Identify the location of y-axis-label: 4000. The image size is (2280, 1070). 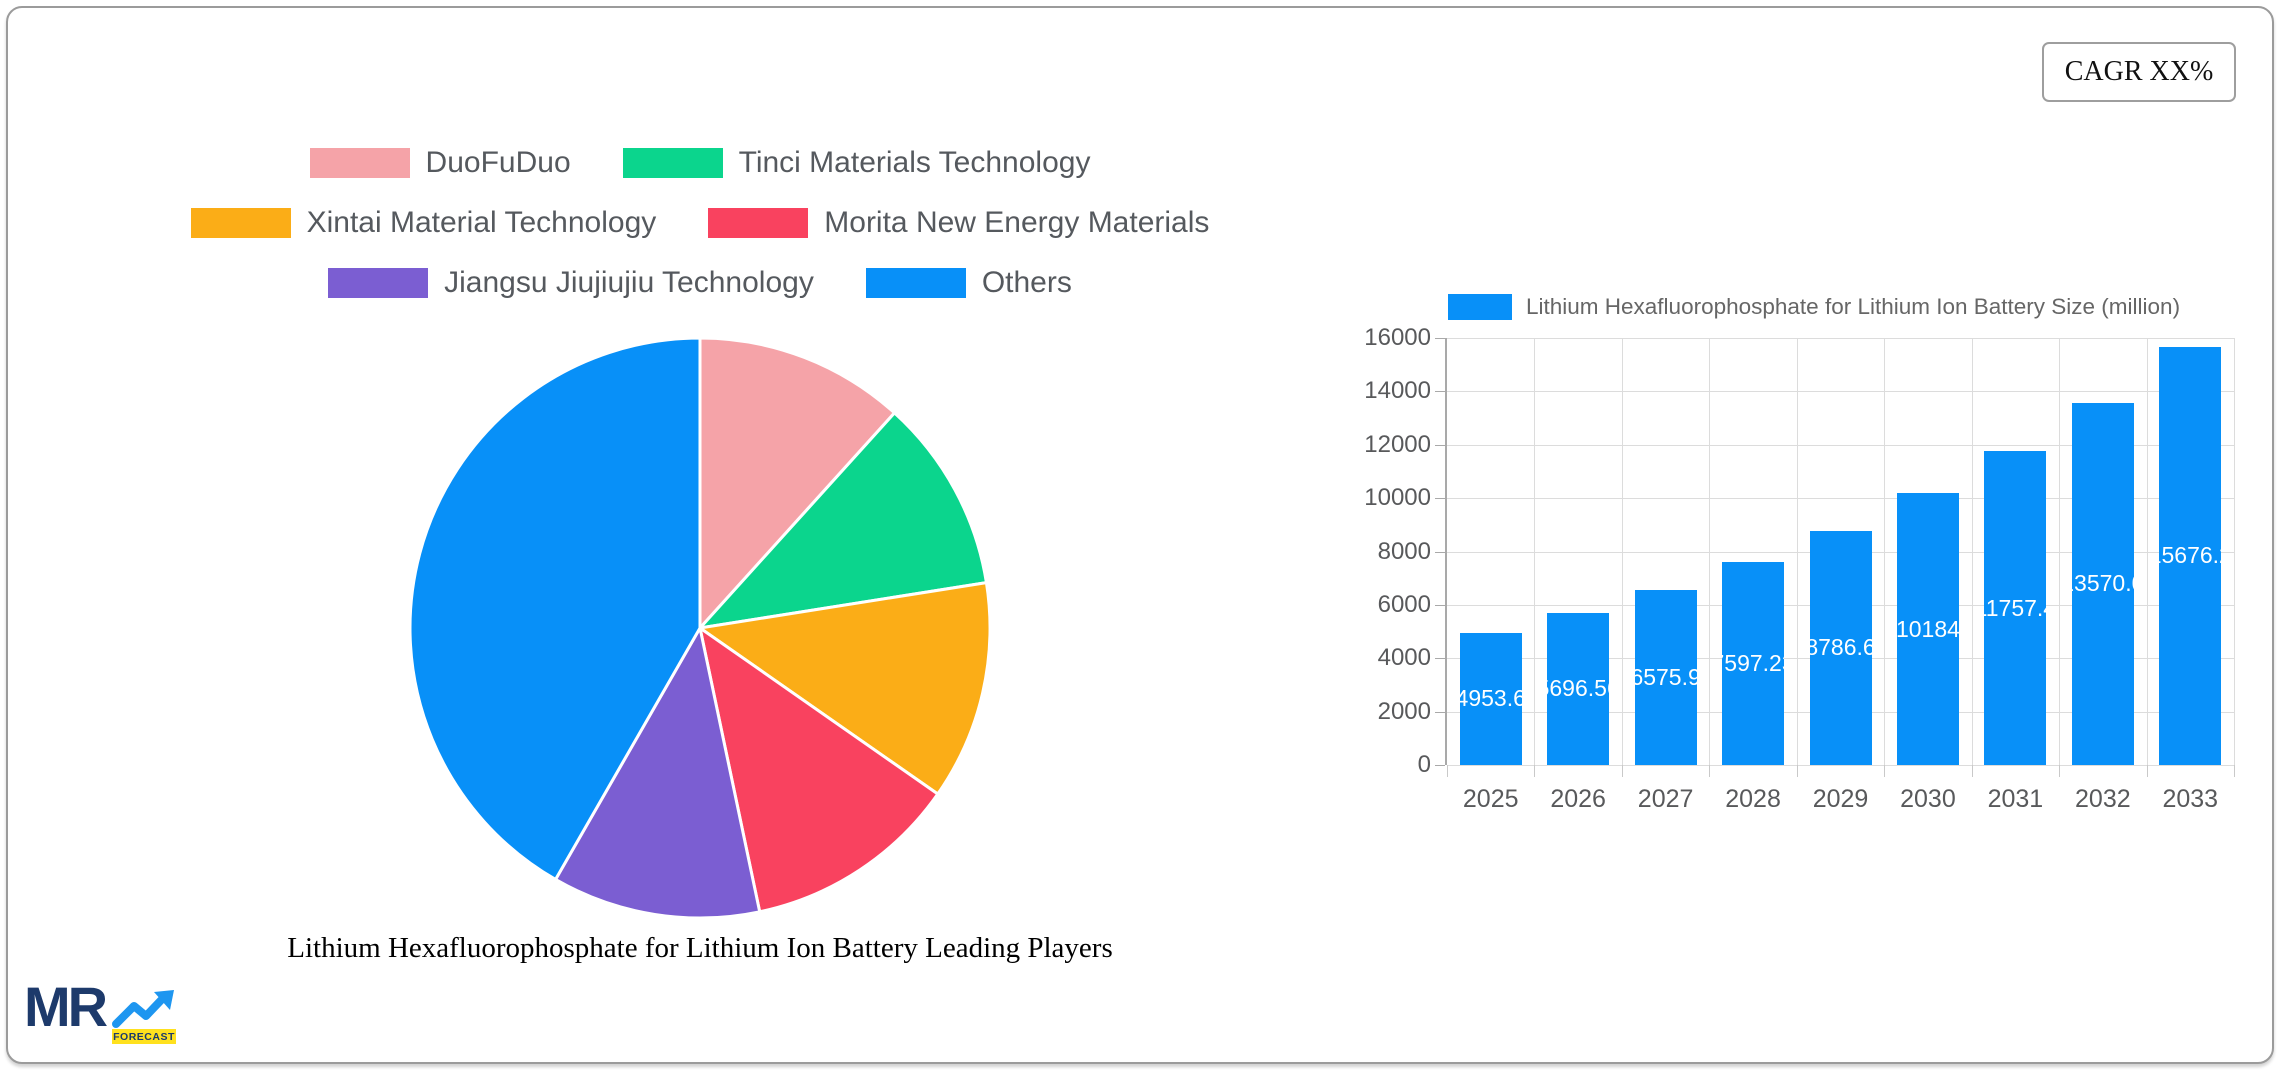
(1404, 658).